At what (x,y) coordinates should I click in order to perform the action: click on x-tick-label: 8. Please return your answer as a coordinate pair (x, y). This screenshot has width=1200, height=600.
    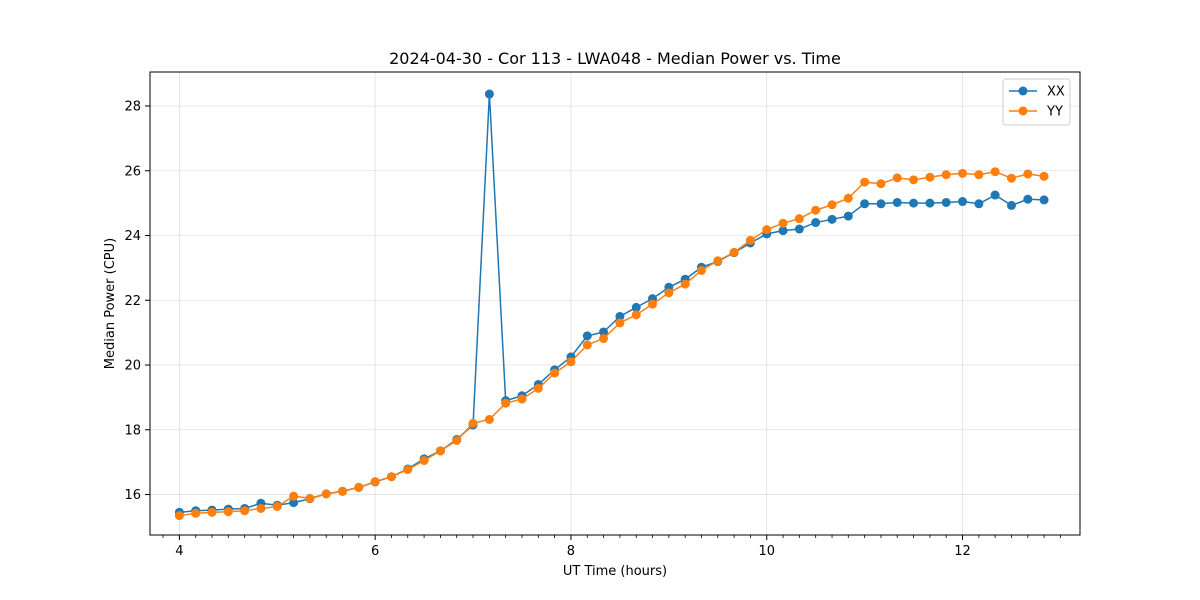
    Looking at the image, I should click on (571, 551).